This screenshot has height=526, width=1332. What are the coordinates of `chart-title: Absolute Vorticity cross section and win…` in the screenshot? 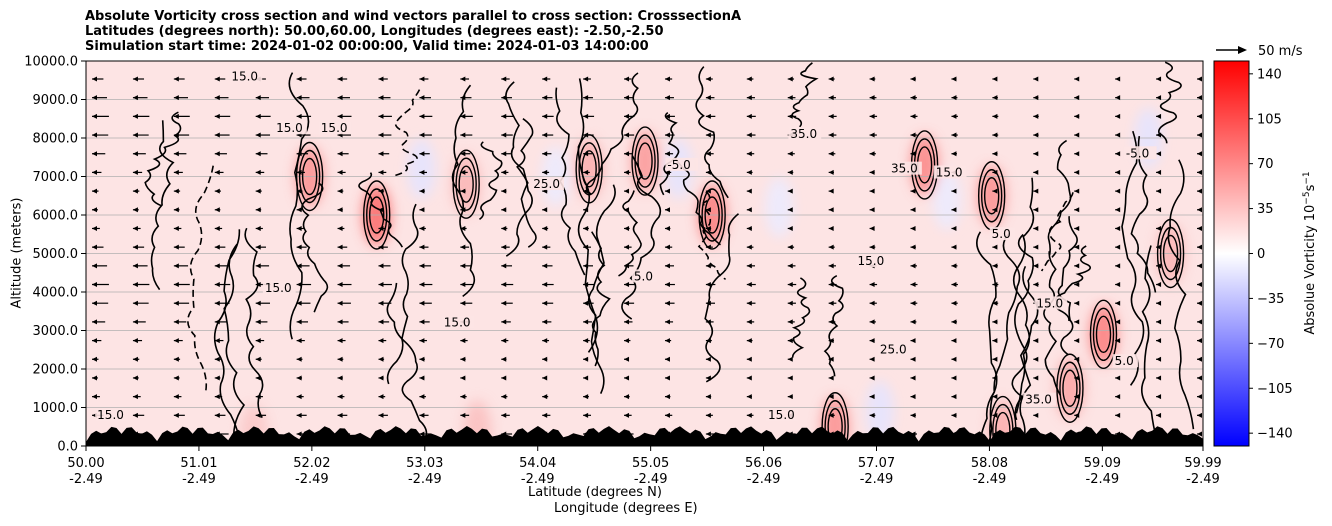 It's located at (413, 31).